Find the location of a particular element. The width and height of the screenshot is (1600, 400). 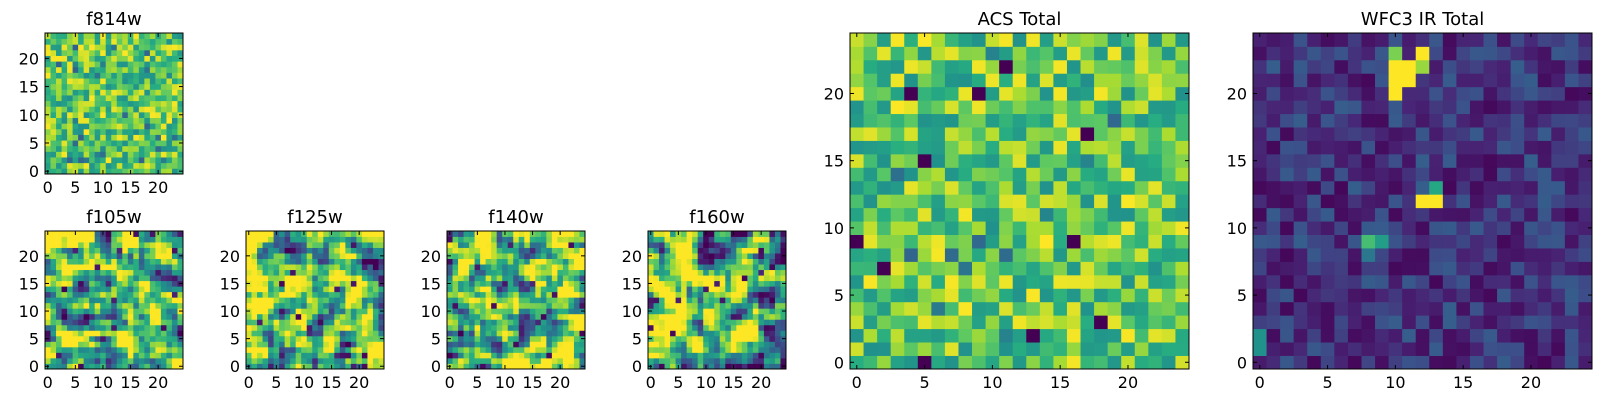

y-tick-label: 5 is located at coordinates (637, 339).